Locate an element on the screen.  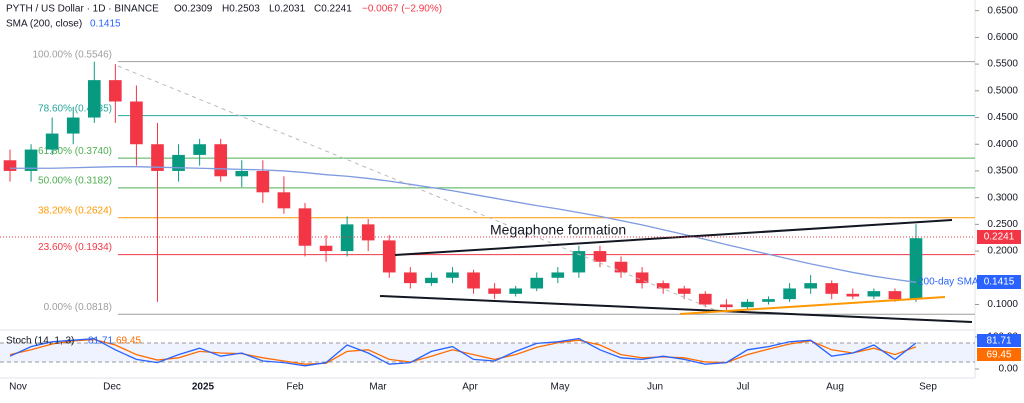
stoch-d-line is located at coordinates (463, 351).